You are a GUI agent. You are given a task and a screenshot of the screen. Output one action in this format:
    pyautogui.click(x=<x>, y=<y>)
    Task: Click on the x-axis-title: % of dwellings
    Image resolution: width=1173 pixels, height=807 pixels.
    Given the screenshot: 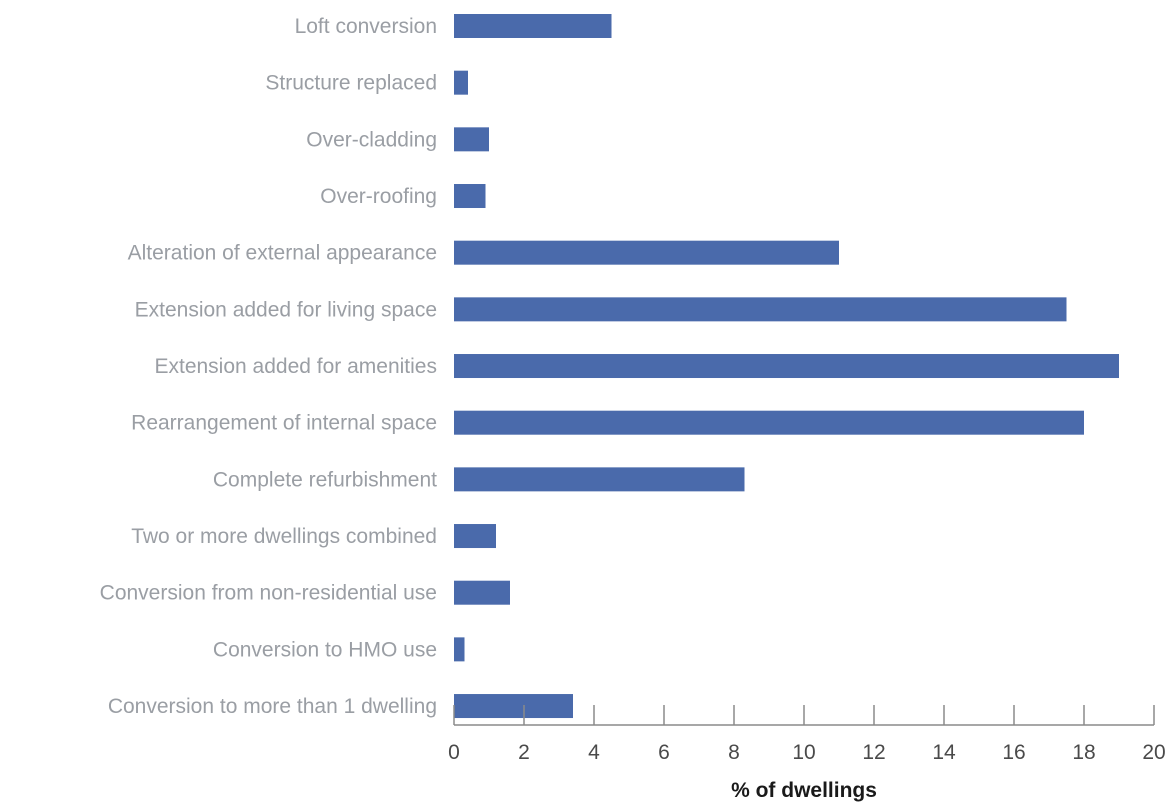 What is the action you would take?
    pyautogui.click(x=804, y=790)
    